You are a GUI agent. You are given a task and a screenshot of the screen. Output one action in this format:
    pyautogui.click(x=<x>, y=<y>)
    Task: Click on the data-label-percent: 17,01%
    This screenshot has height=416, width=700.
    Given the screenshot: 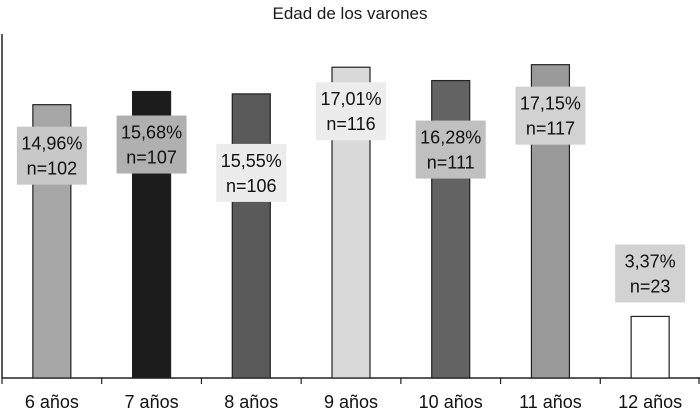 What is the action you would take?
    pyautogui.click(x=350, y=99)
    